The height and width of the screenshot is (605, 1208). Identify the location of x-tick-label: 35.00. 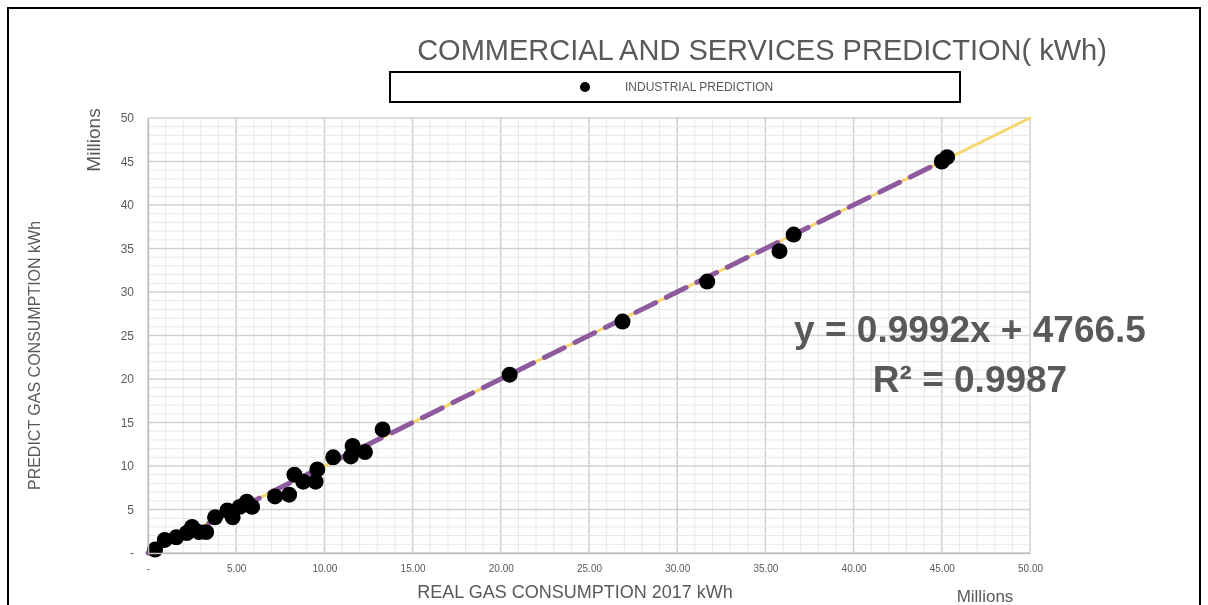
(766, 569).